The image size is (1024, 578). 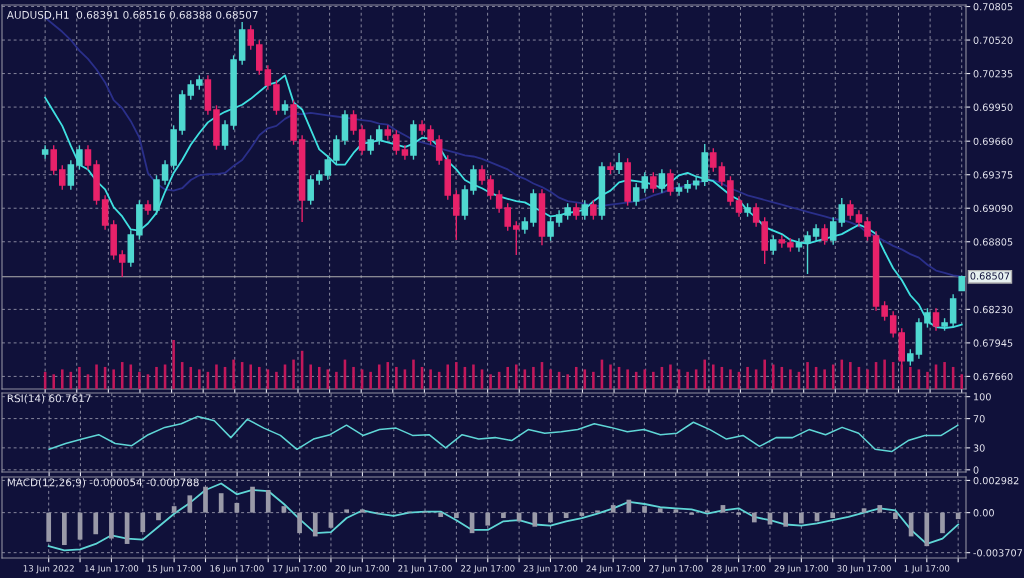 I want to click on y-tick-label: 30, so click(x=979, y=448).